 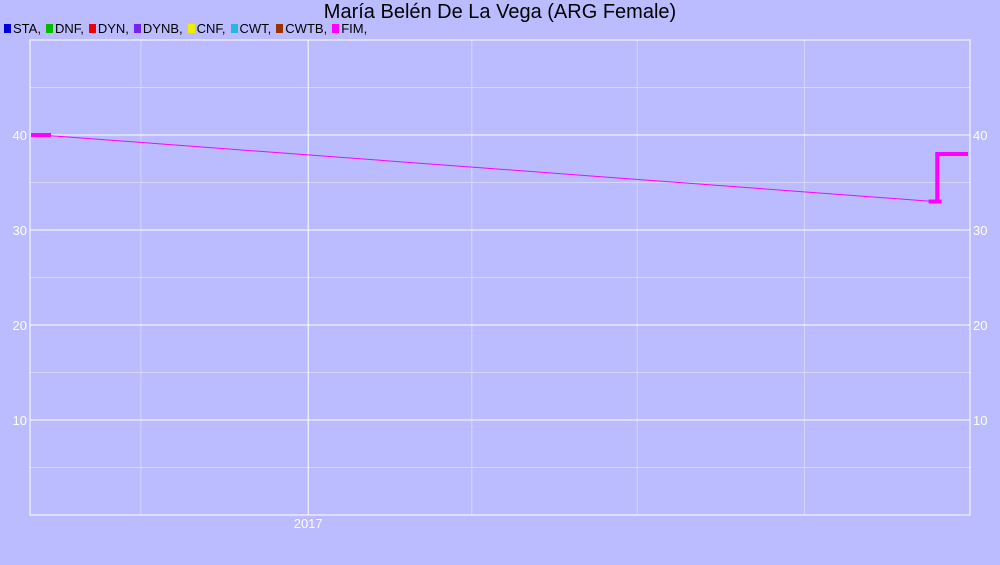 I want to click on y-tick-label-left: 20, so click(x=20, y=325).